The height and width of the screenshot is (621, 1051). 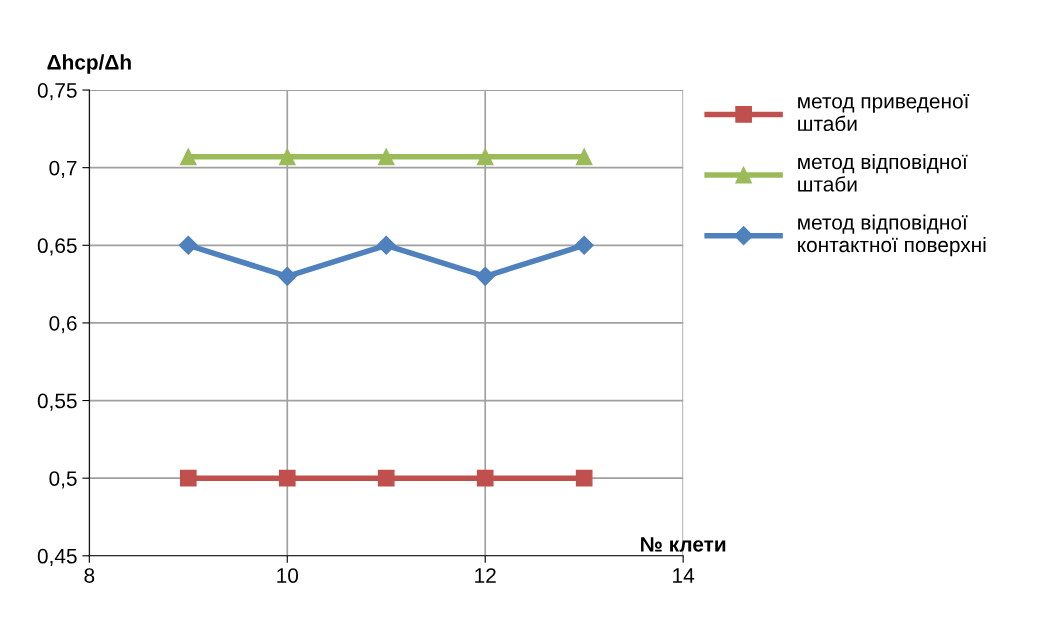 What do you see at coordinates (89, 64) in the screenshot?
I see `y-axis-title: Δhср/Δh` at bounding box center [89, 64].